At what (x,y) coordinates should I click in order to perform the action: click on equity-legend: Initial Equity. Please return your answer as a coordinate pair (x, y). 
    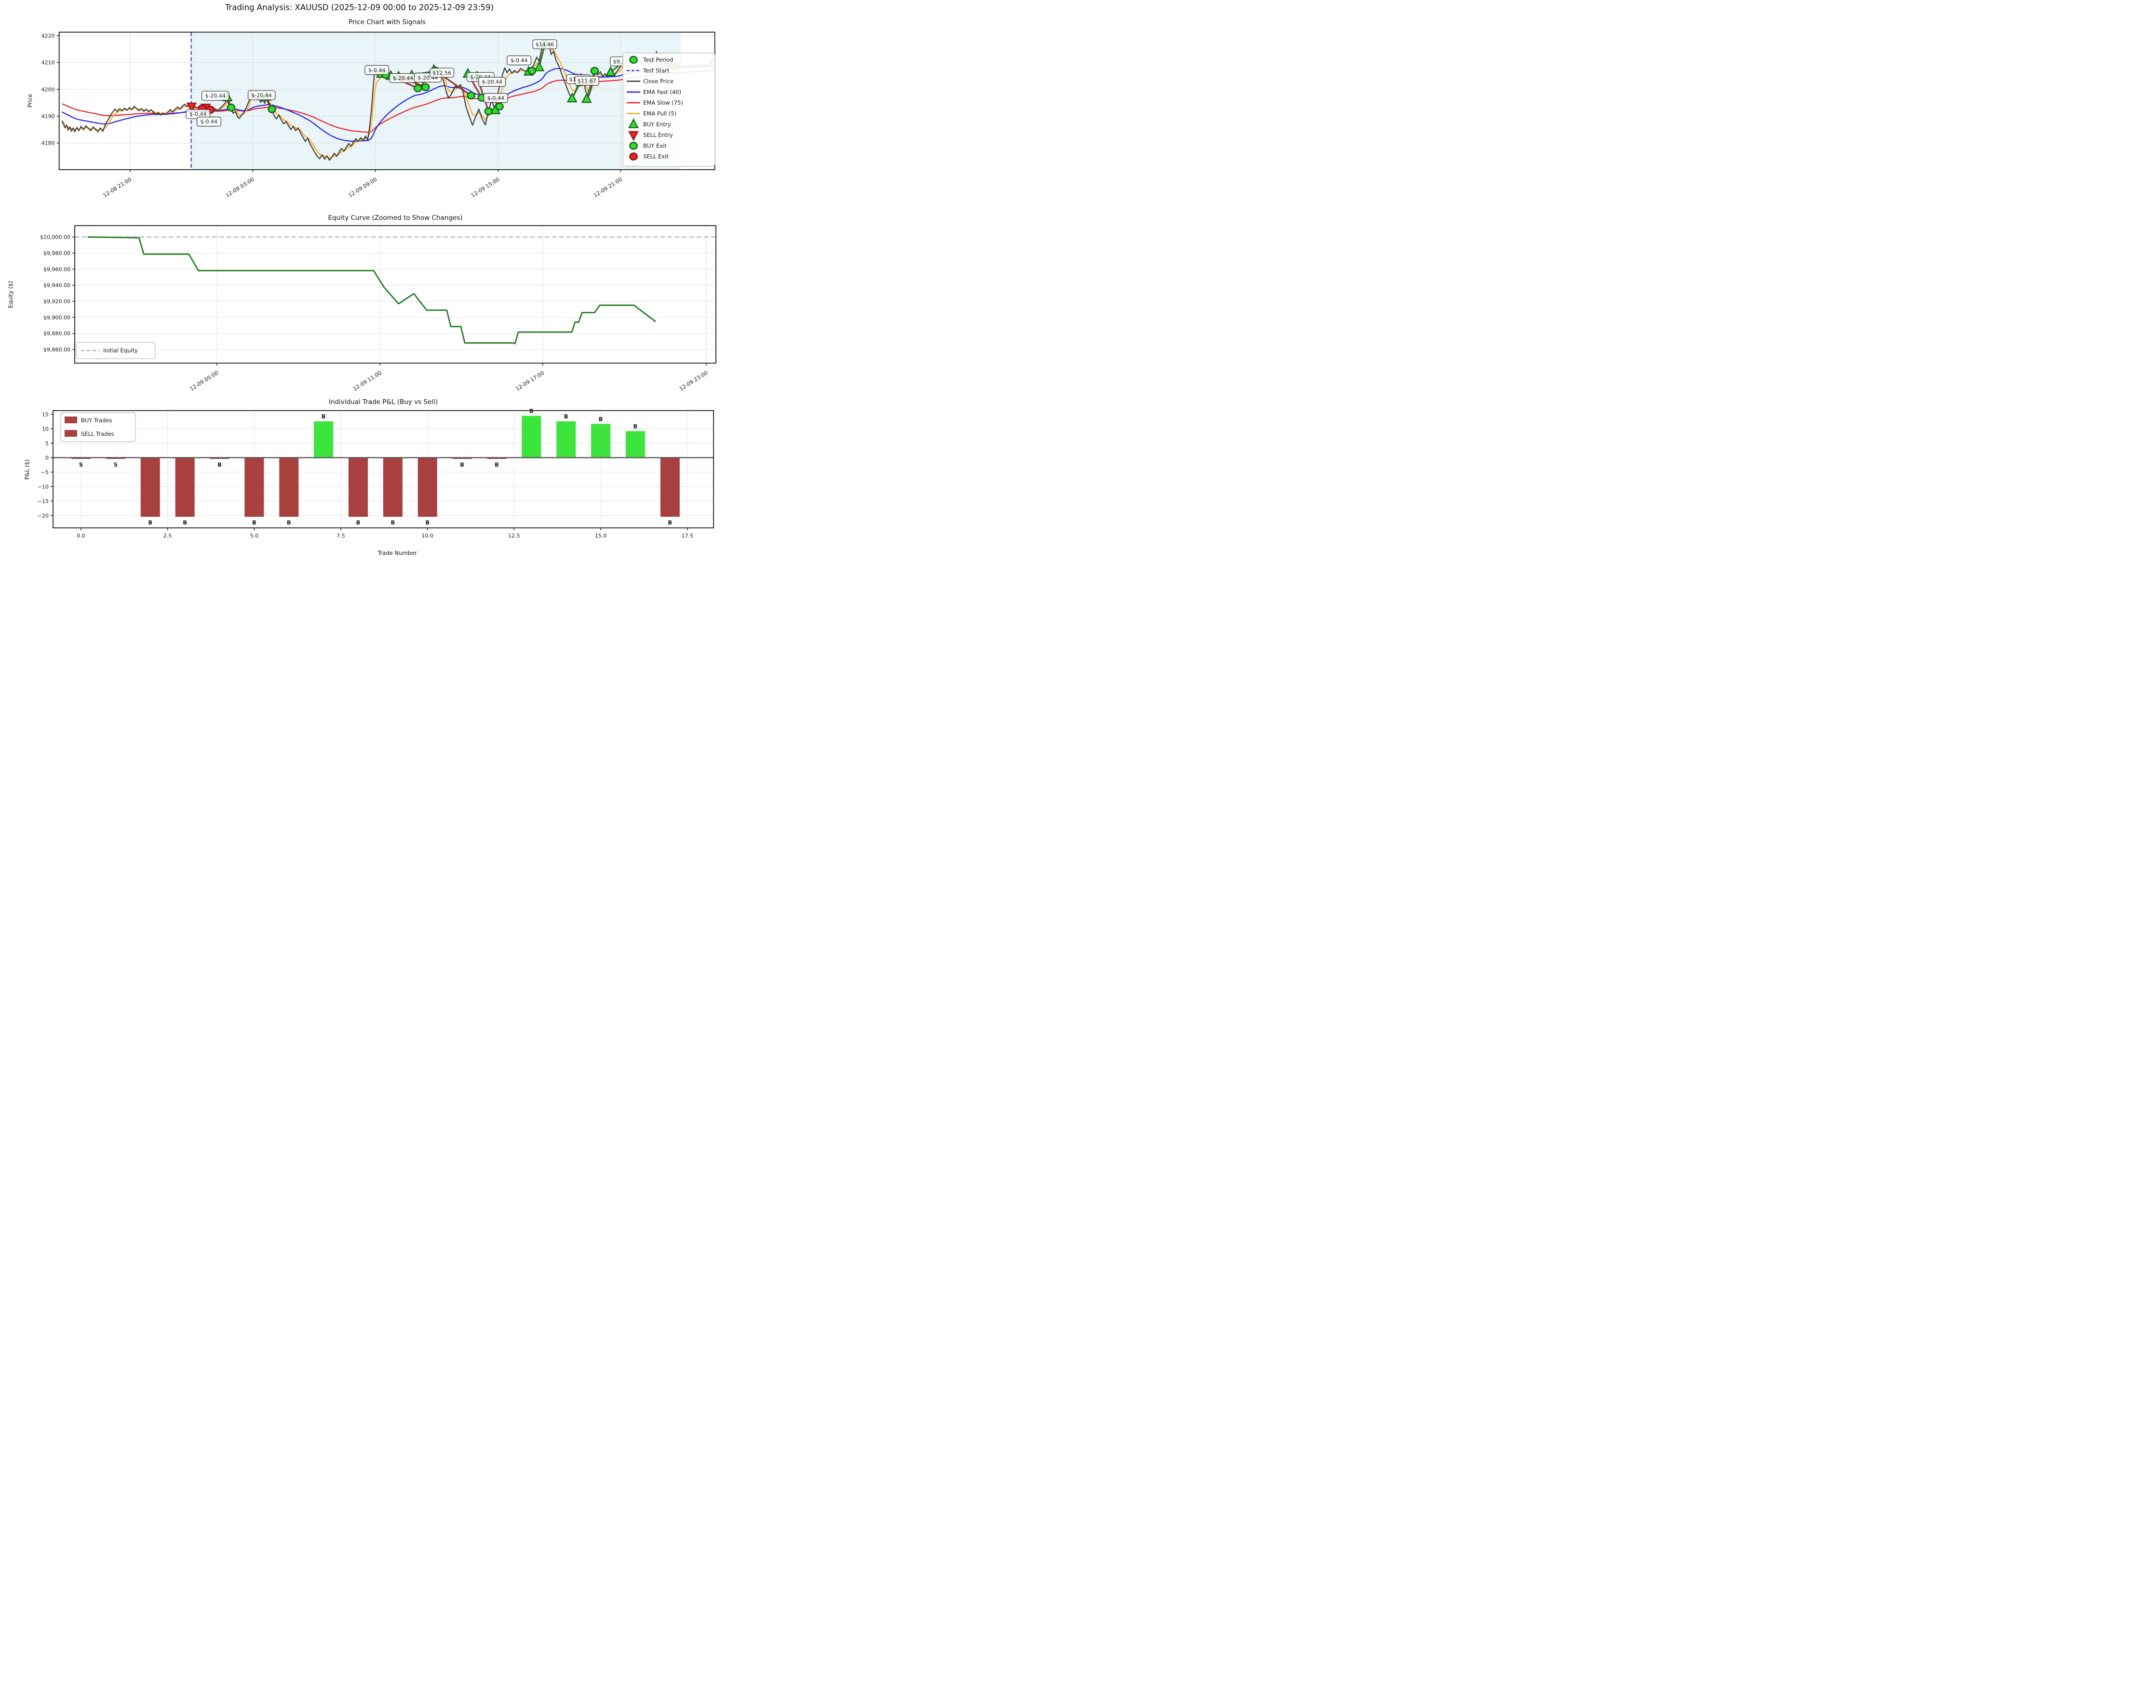
    Looking at the image, I should click on (116, 350).